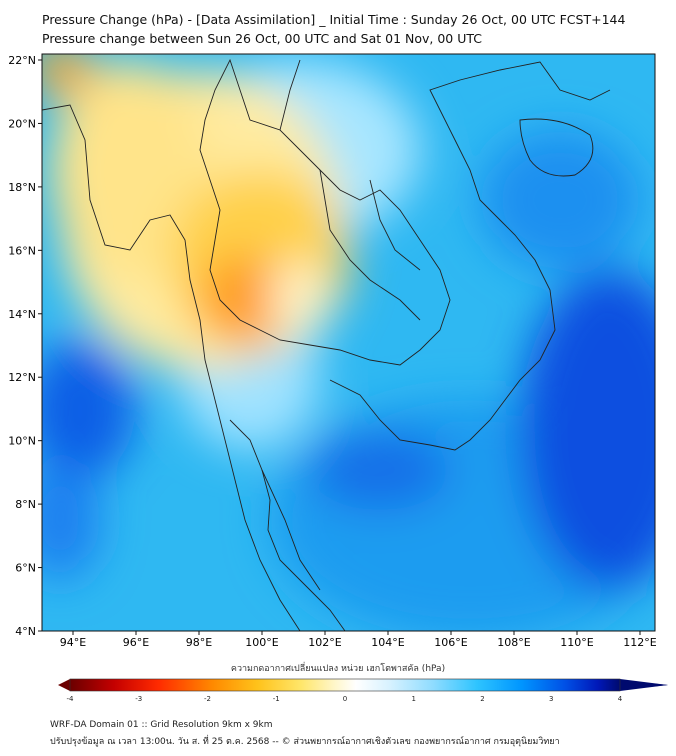 The height and width of the screenshot is (756, 676). What do you see at coordinates (199, 642) in the screenshot?
I see `lon-label: 98°E` at bounding box center [199, 642].